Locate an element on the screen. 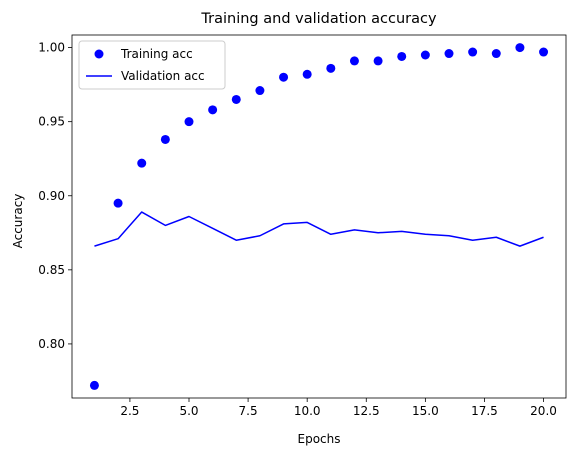  legend-box is located at coordinates (152, 65).